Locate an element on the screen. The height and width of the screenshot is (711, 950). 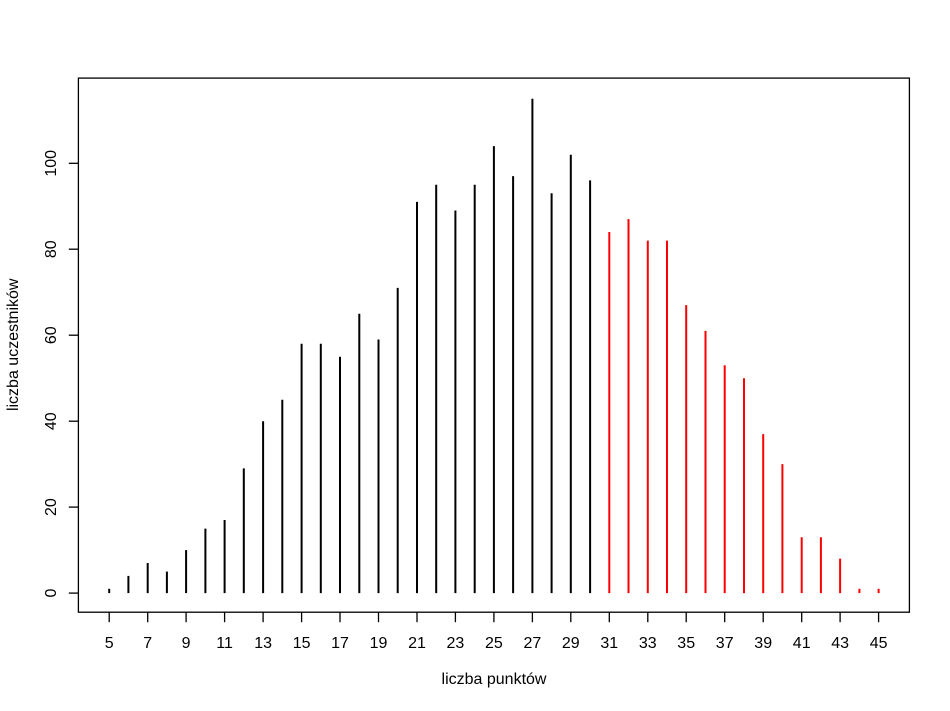
svg-text: 80 is located at coordinates (51, 249).